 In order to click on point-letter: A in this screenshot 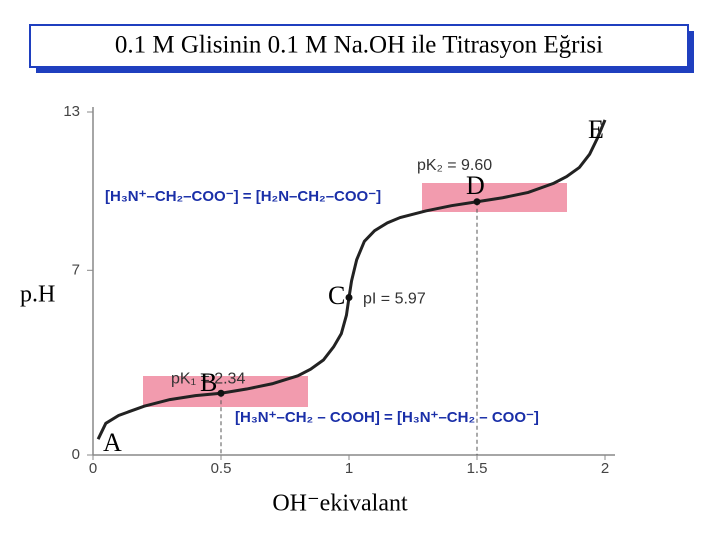, I will do `click(112, 442)`.